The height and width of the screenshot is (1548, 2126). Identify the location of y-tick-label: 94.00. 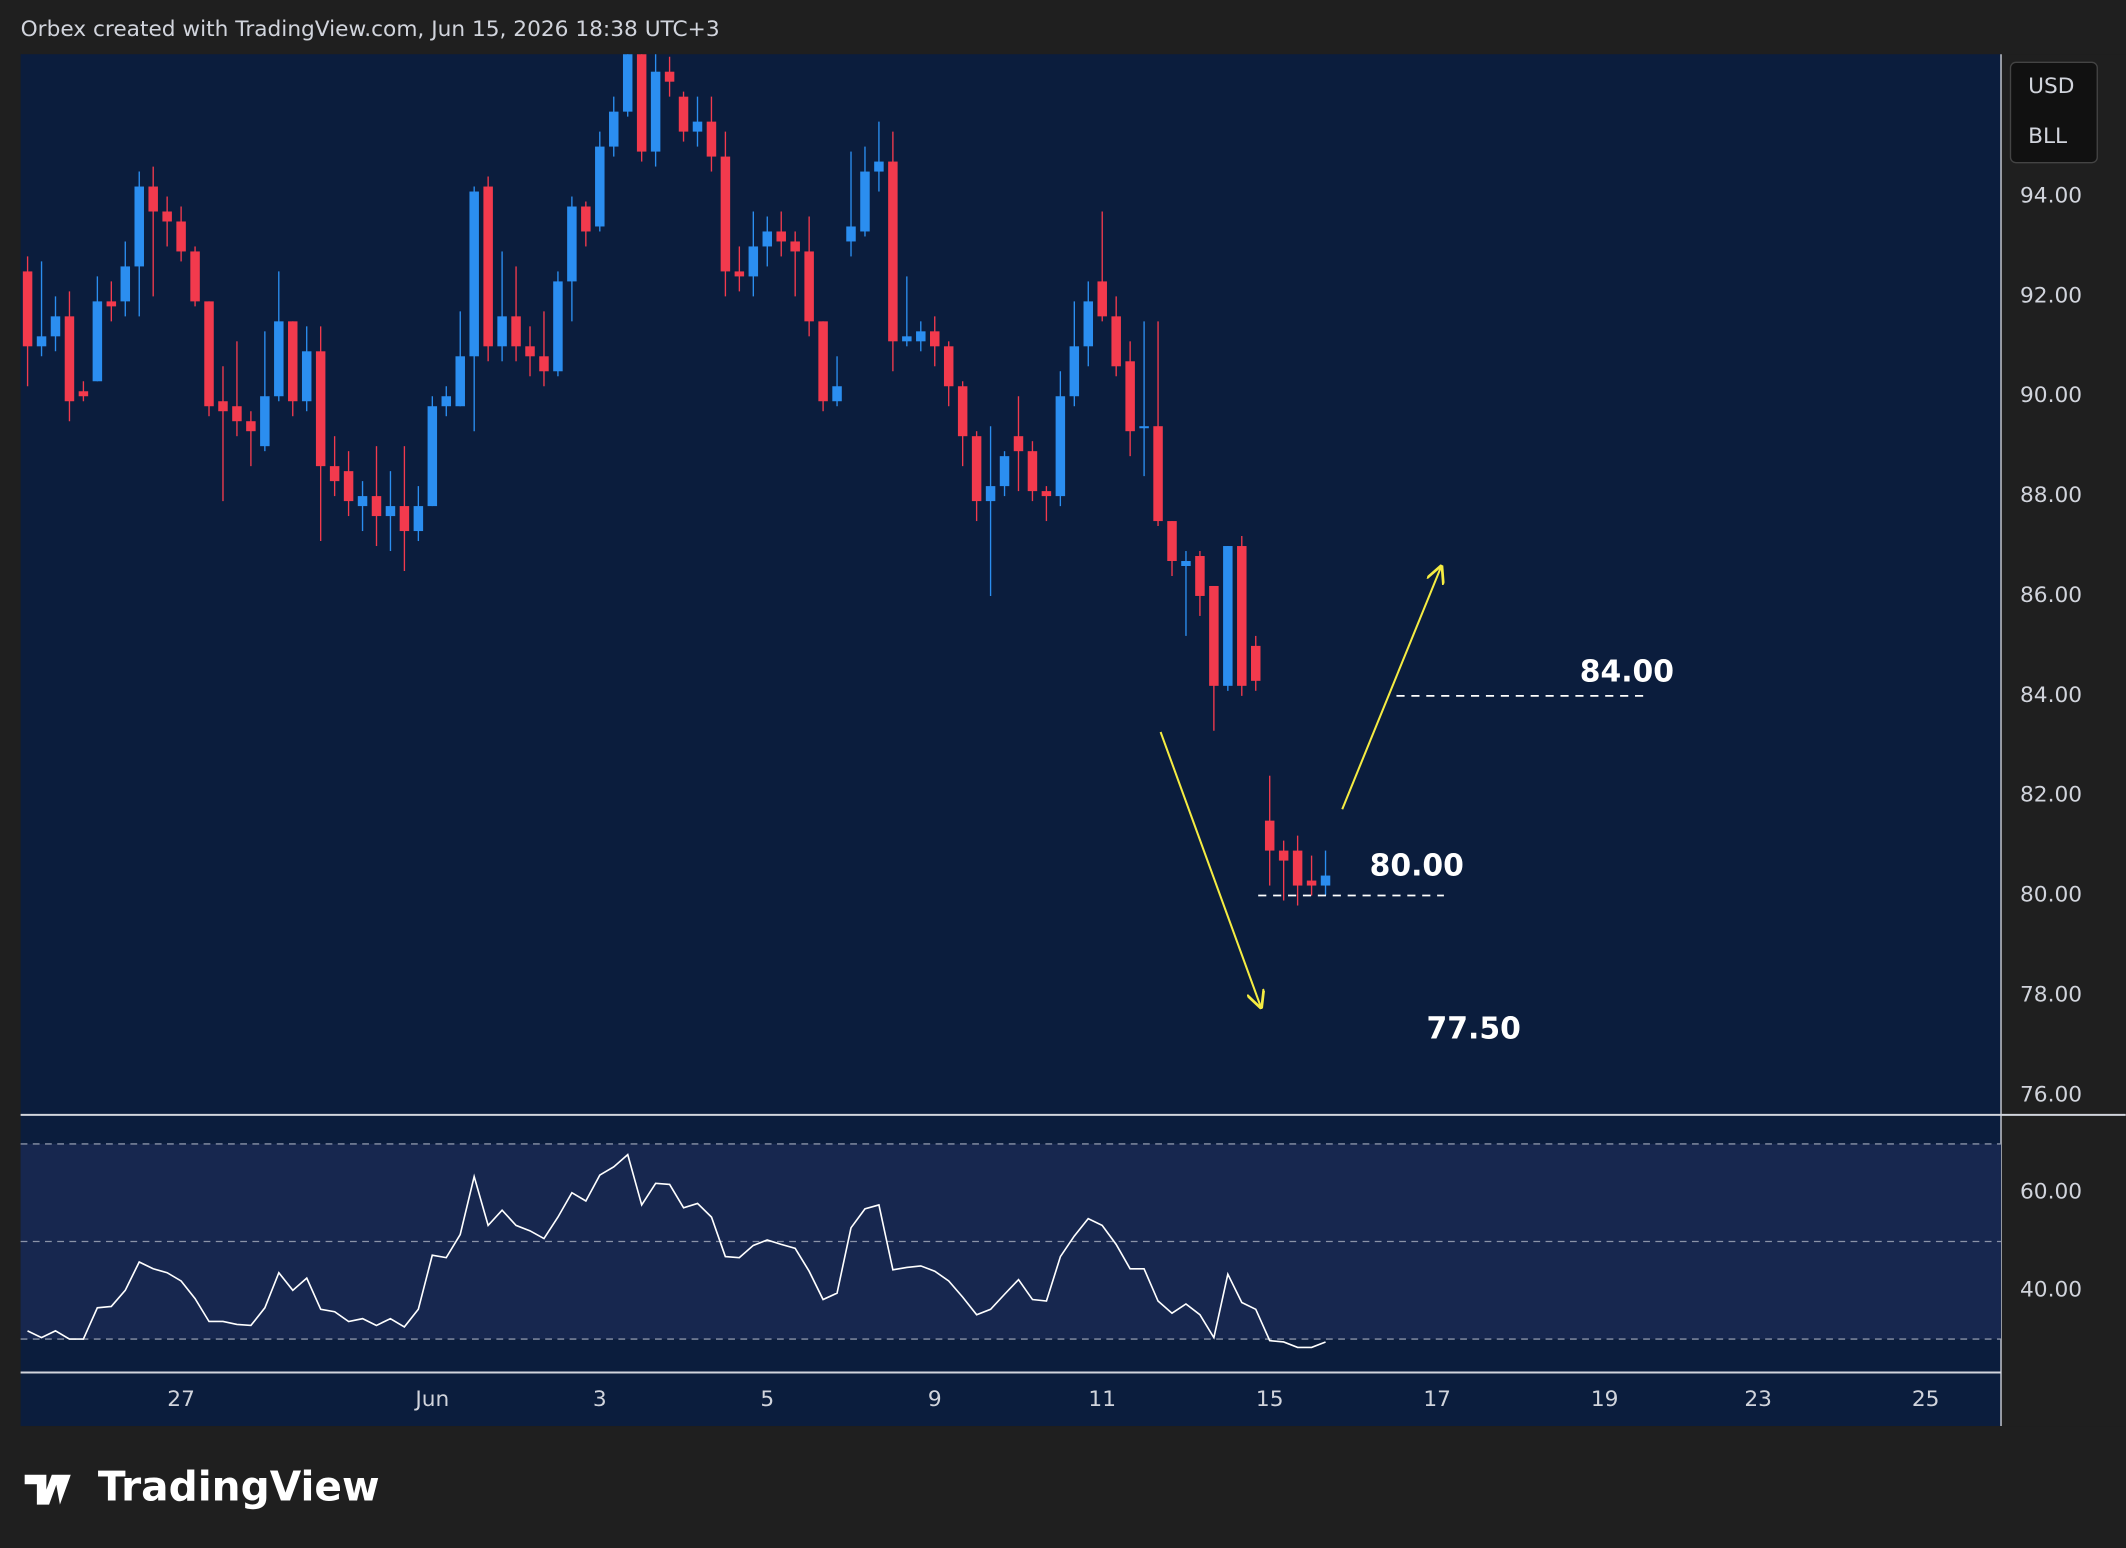
(2051, 196).